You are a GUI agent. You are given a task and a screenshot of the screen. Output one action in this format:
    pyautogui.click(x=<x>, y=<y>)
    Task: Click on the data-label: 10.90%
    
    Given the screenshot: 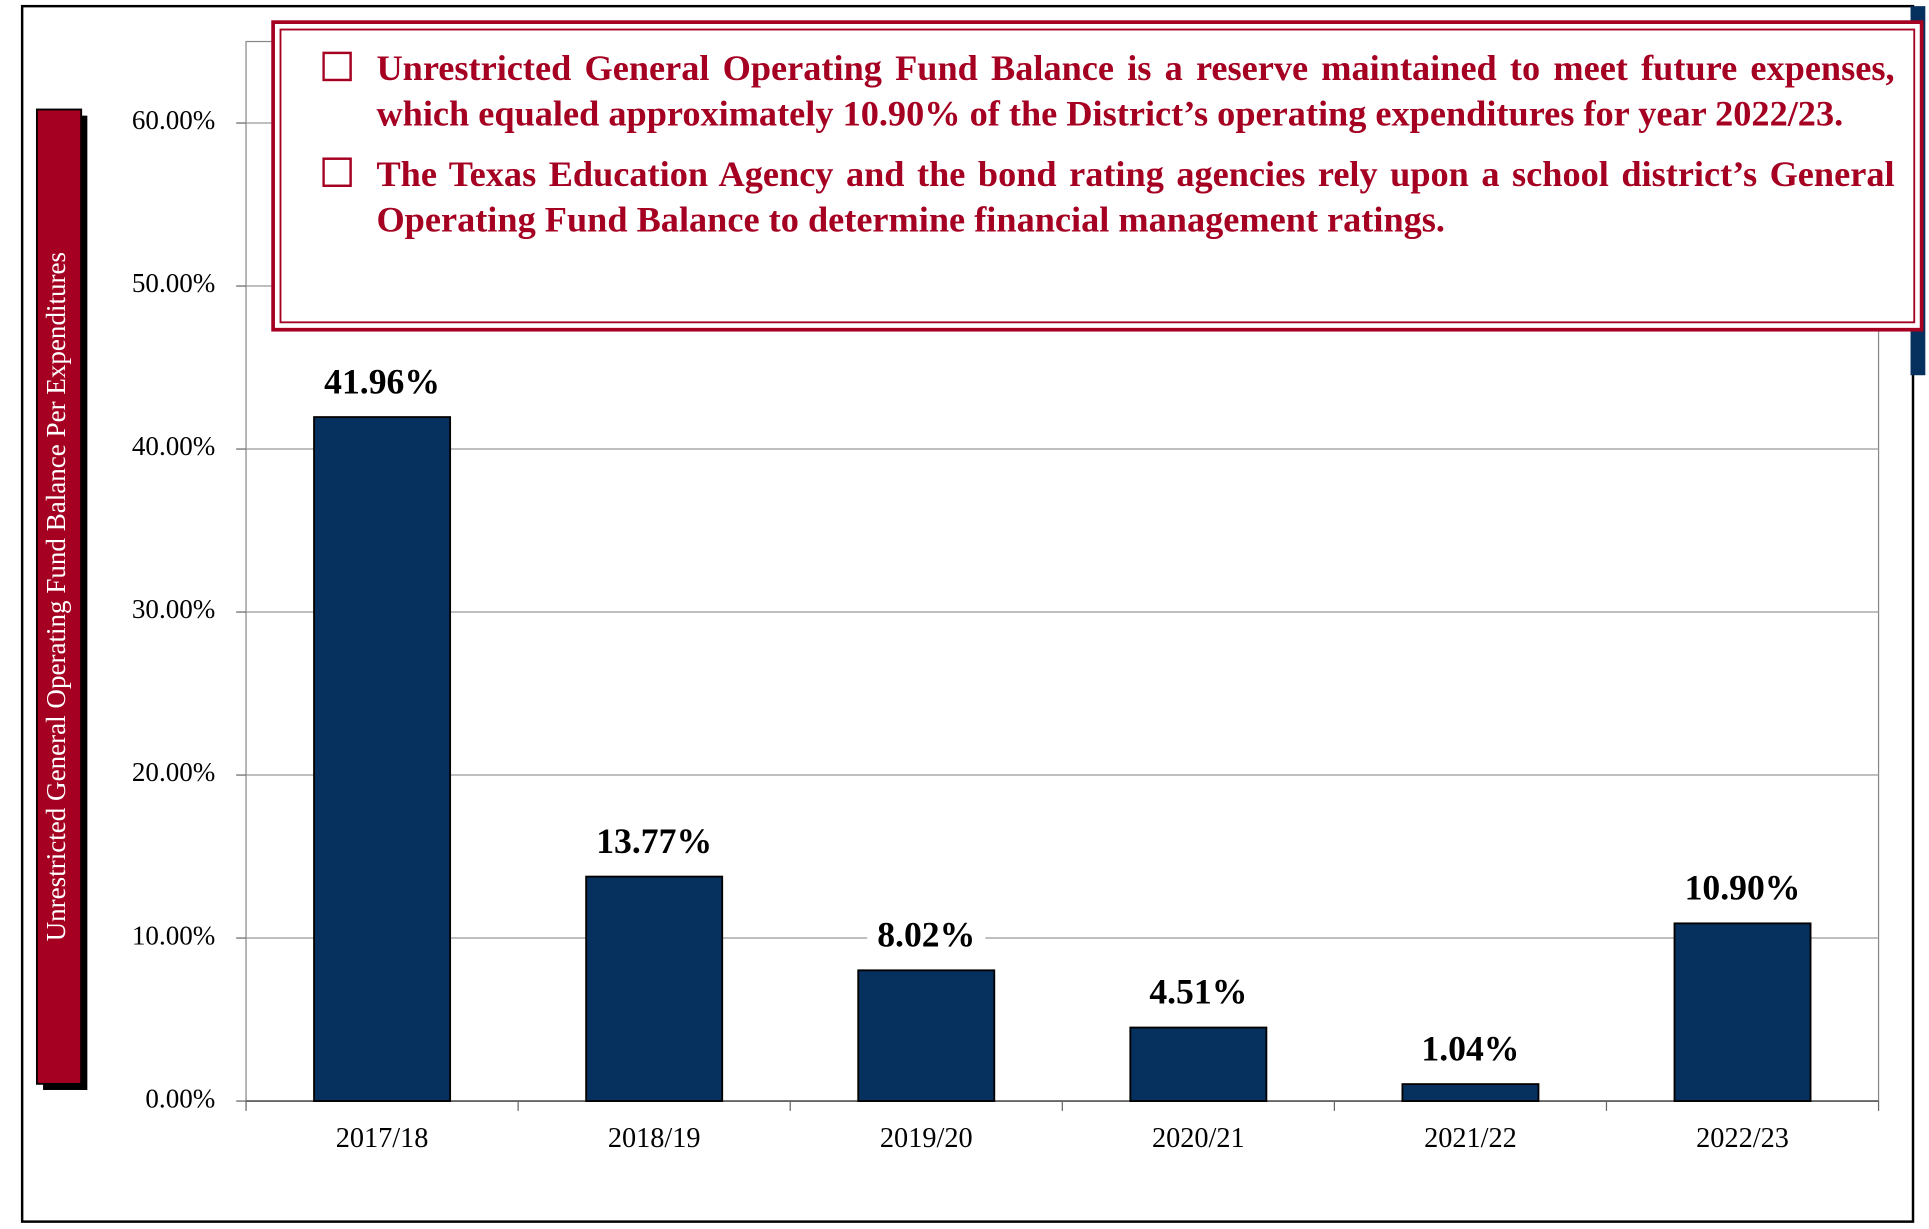 What is the action you would take?
    pyautogui.click(x=1743, y=888)
    